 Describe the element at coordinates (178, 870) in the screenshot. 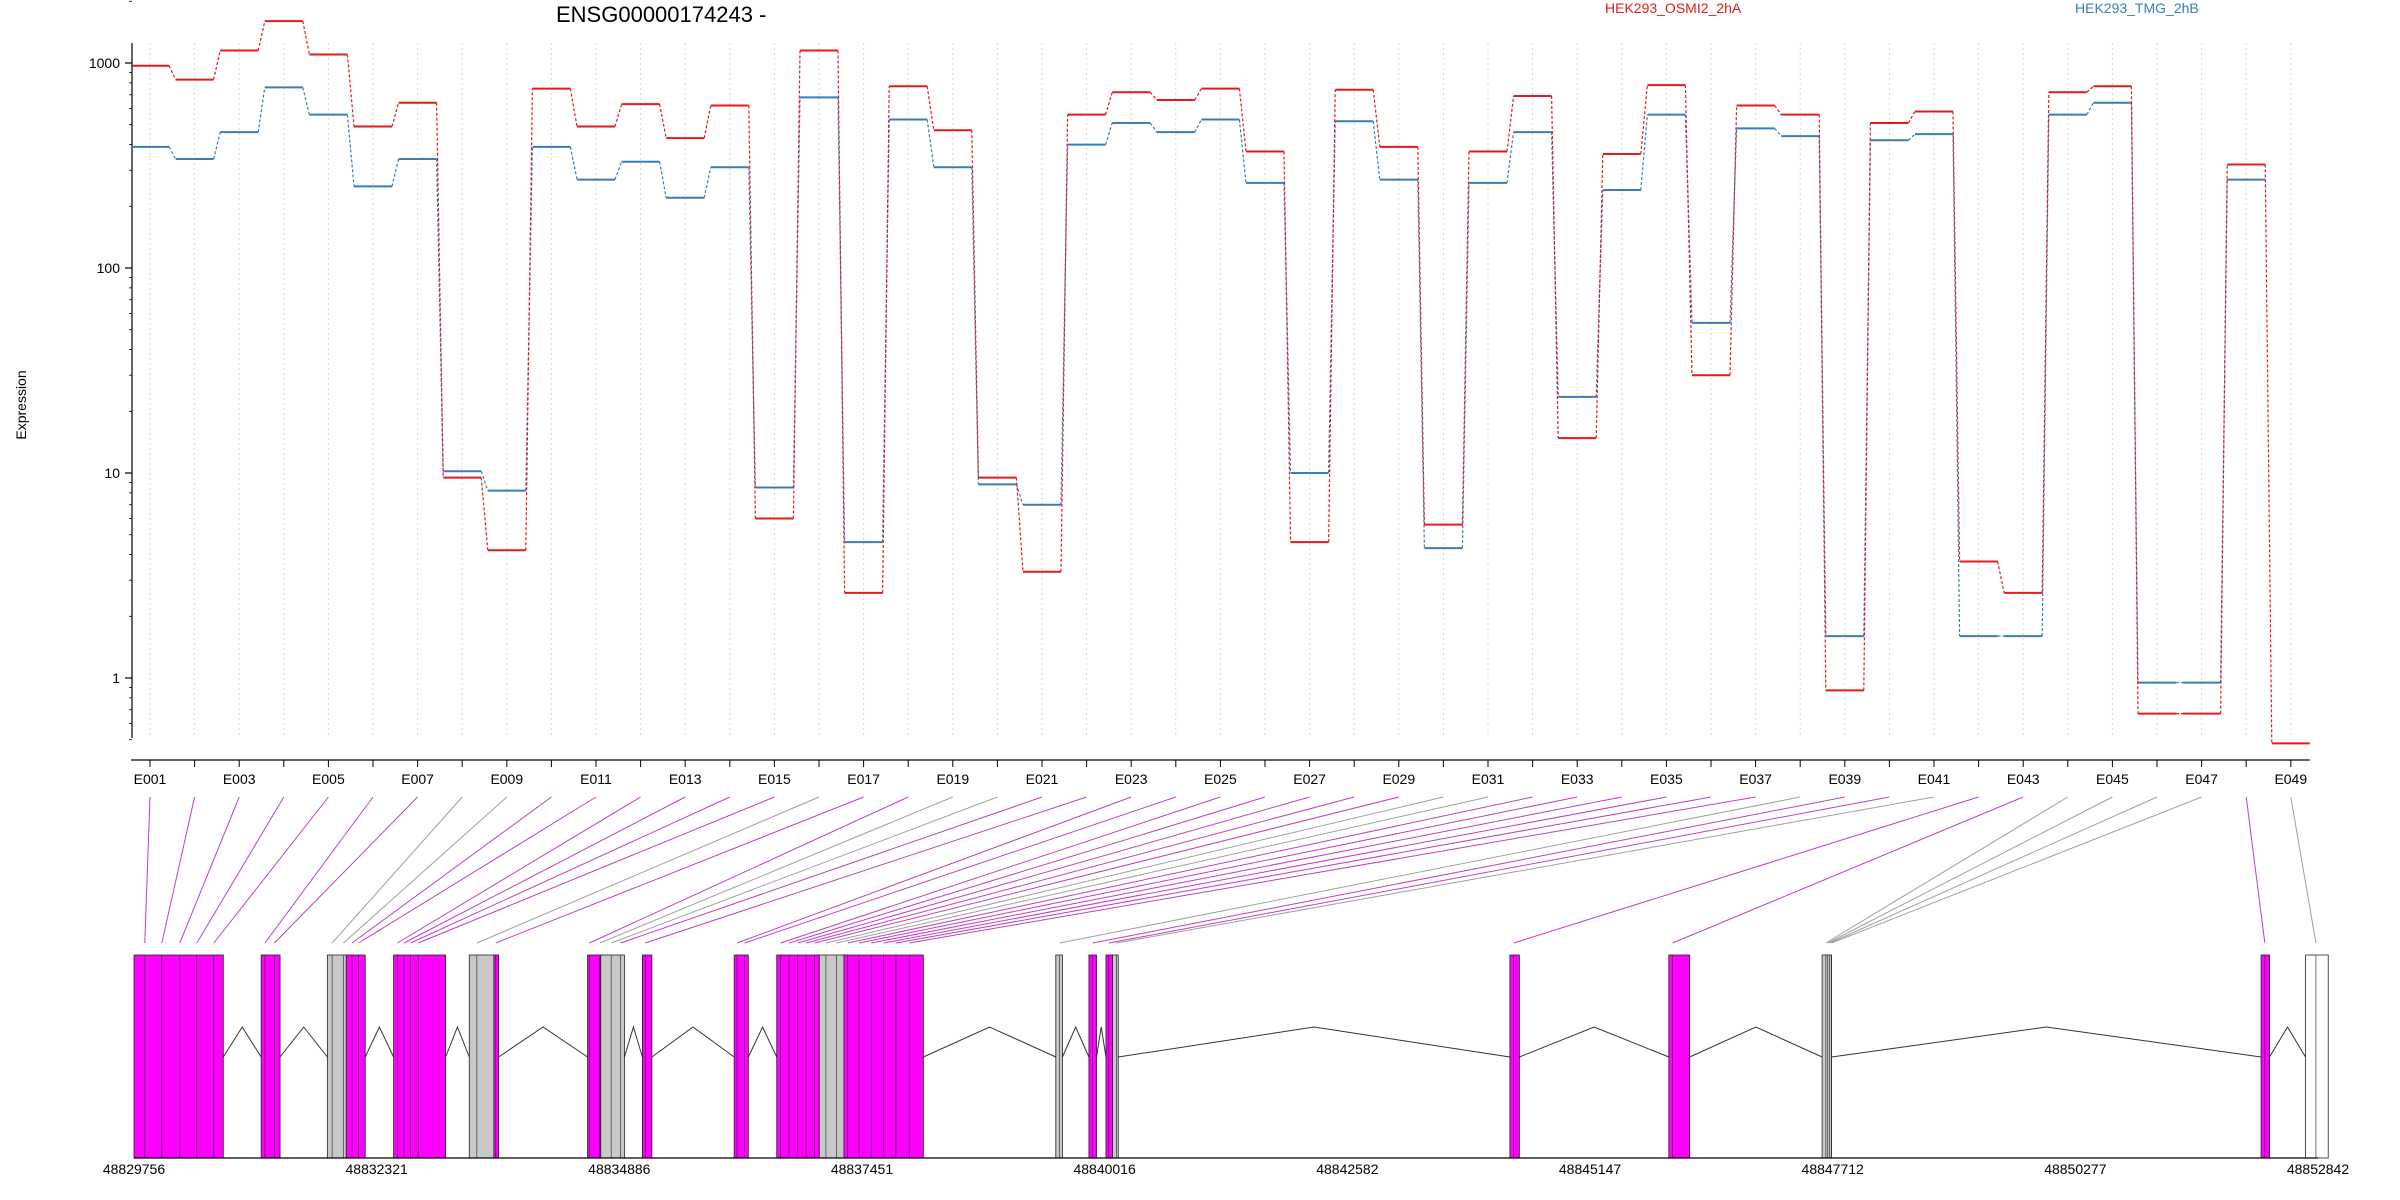

I see `exon-connector-E002` at that location.